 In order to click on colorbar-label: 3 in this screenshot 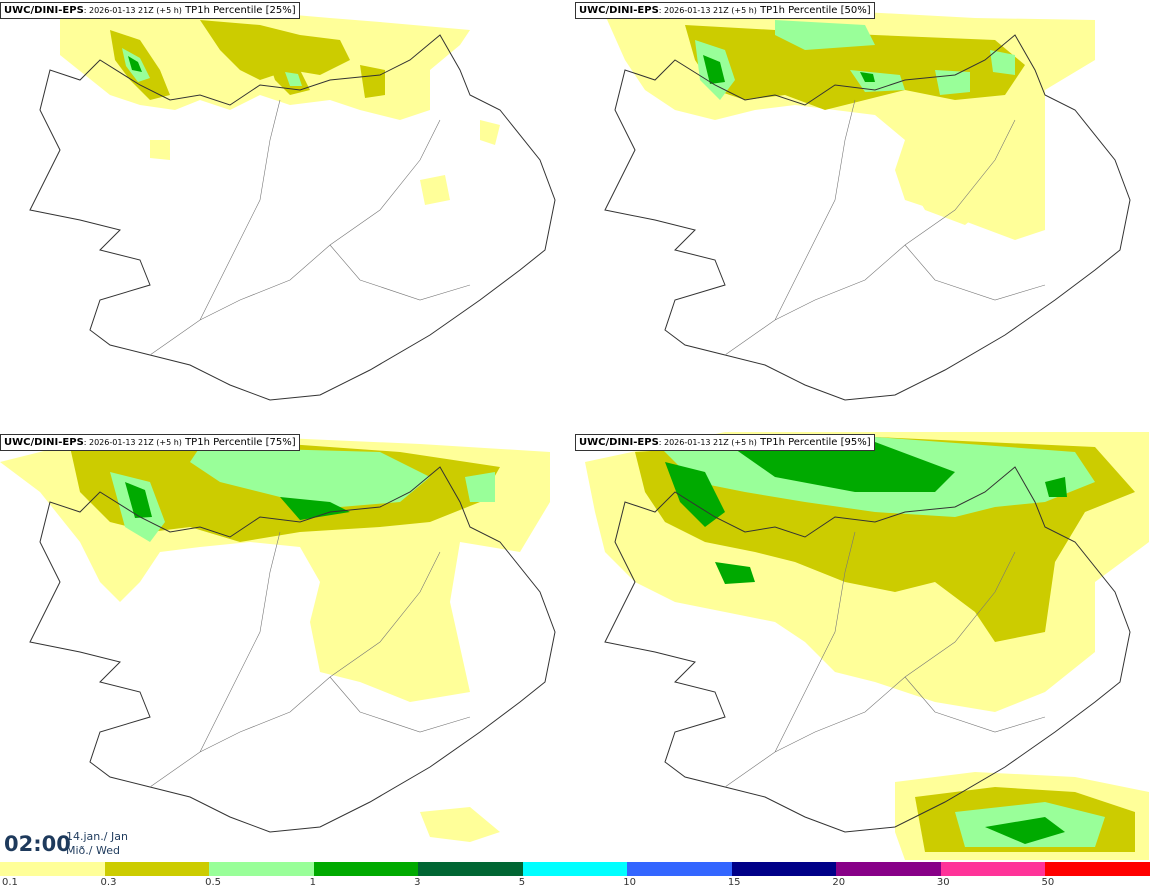, I will do `click(417, 882)`.